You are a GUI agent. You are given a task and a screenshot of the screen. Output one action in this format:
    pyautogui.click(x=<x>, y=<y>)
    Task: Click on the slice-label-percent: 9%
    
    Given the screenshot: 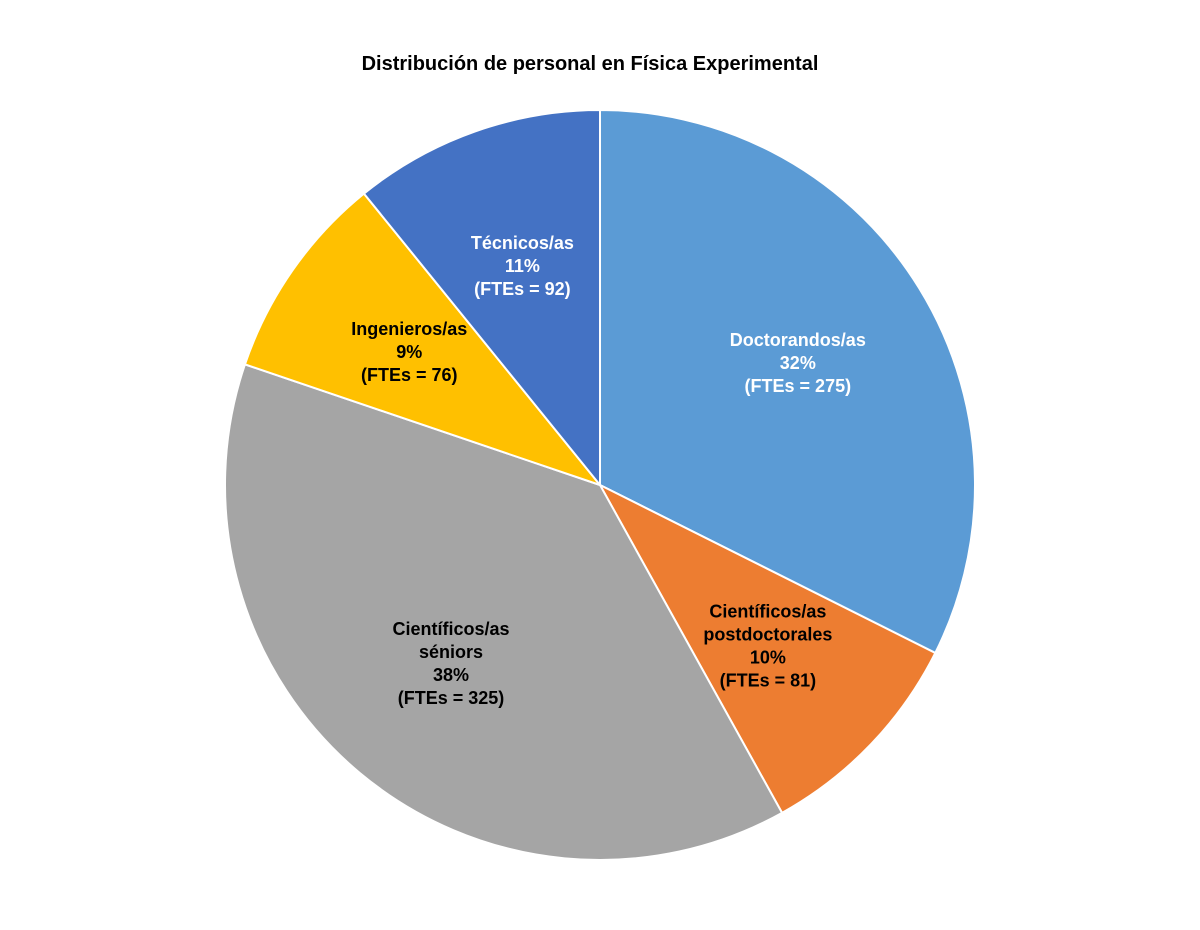 What is the action you would take?
    pyautogui.click(x=409, y=352)
    